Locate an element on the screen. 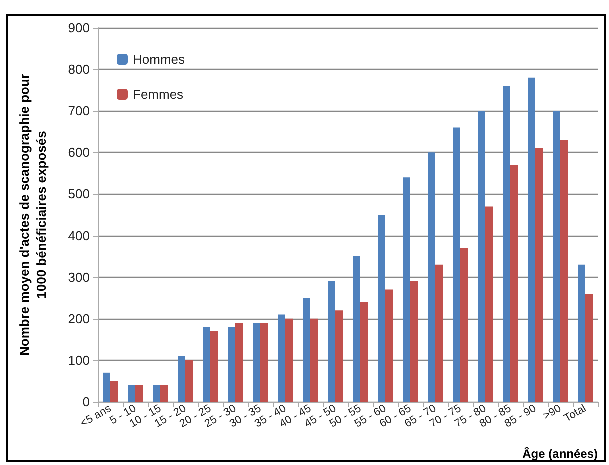 The image size is (609, 465). y-tick-label: 0 is located at coordinates (86, 402).